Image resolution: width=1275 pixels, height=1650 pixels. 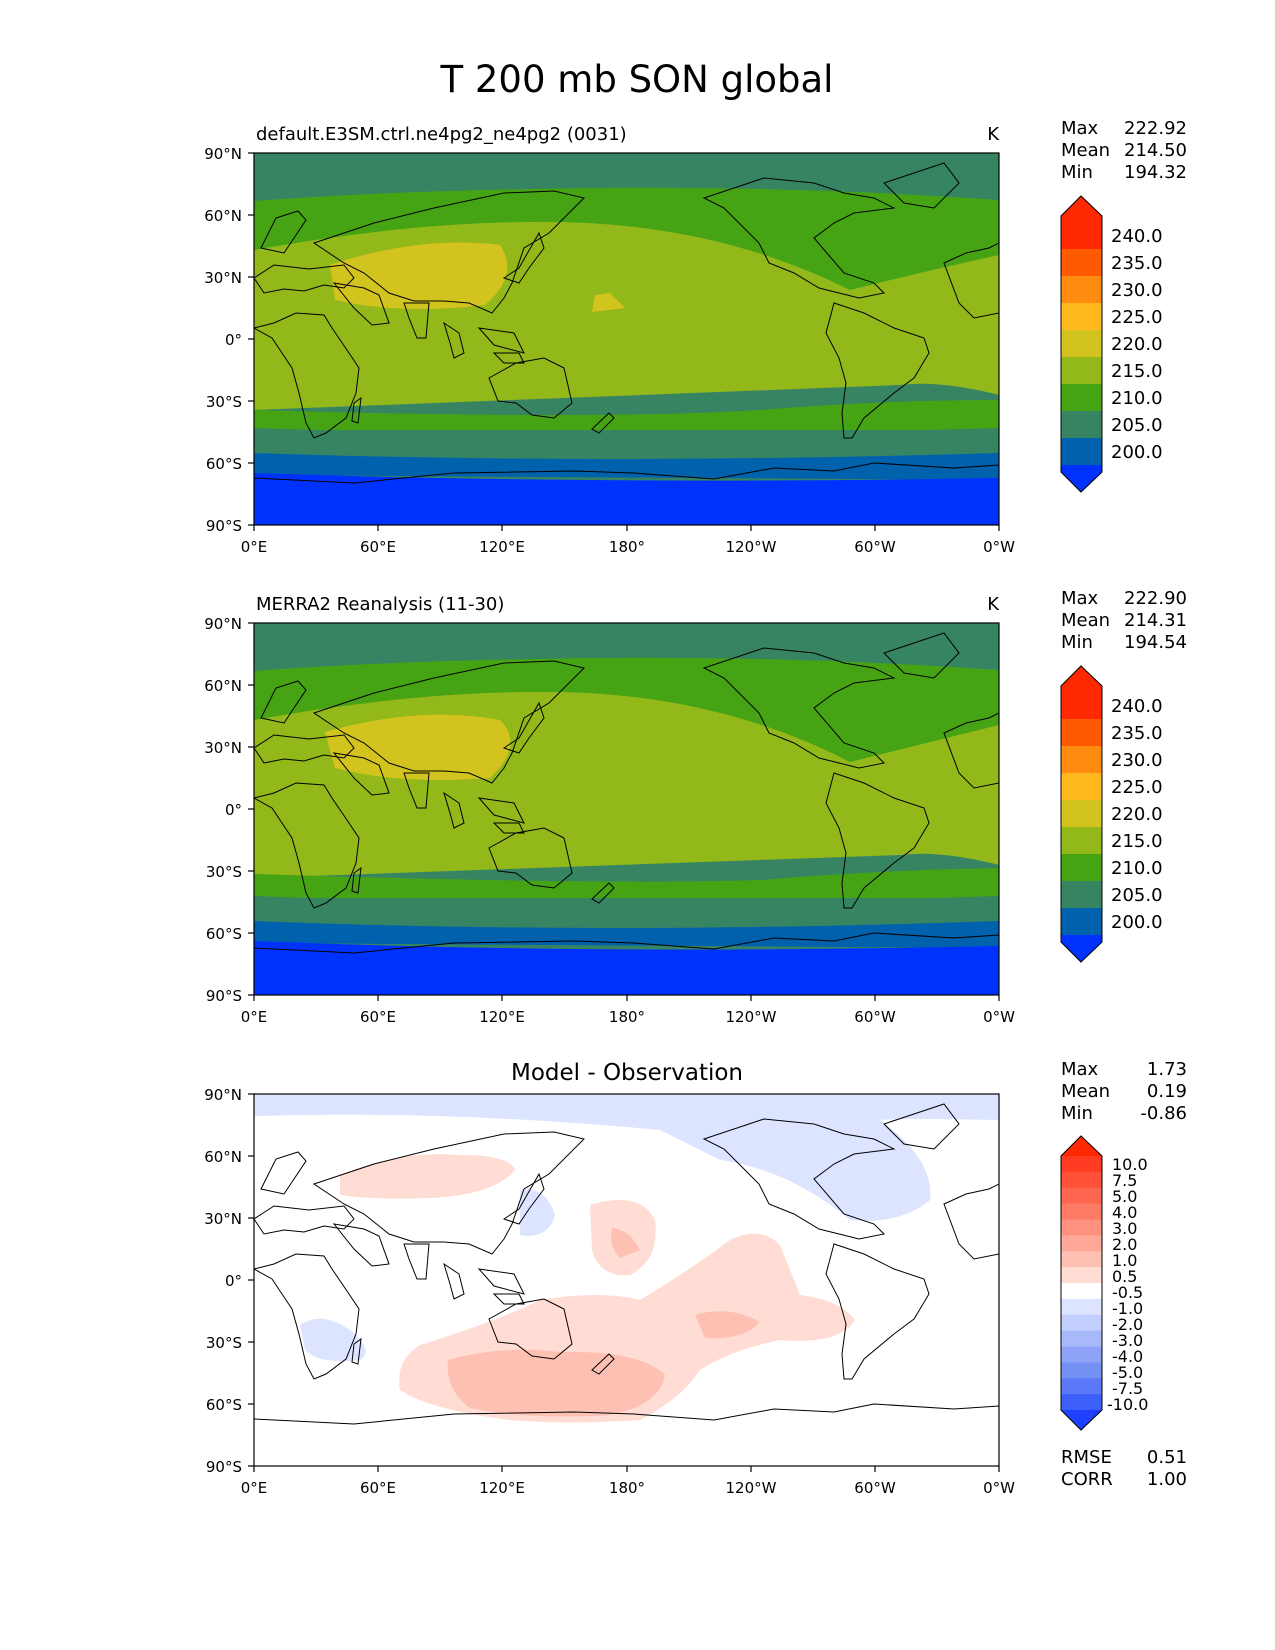 I want to click on panel-2-units: K, so click(x=993, y=604).